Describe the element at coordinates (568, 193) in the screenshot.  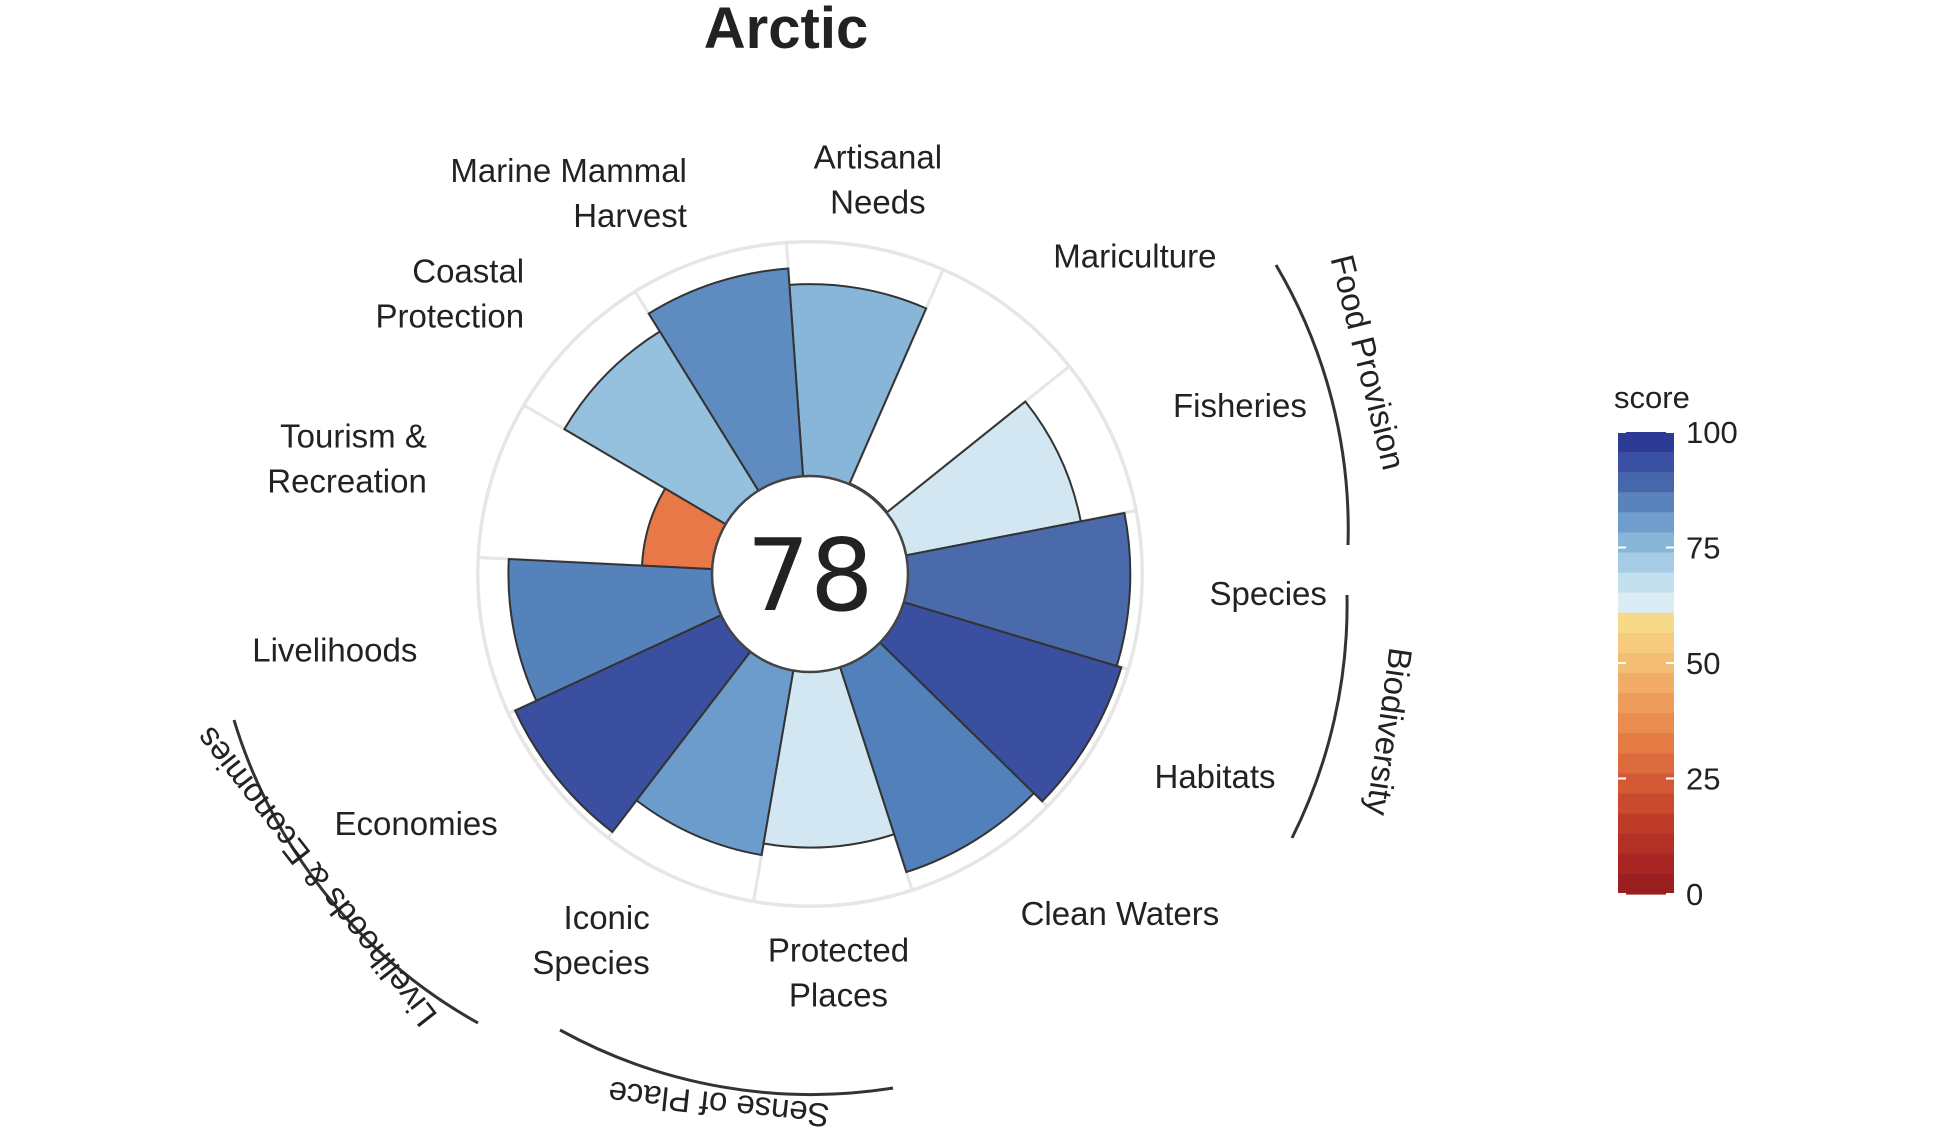
I see `goal-label-marine-mammal-harvest: Marine Mammal Harvest` at that location.